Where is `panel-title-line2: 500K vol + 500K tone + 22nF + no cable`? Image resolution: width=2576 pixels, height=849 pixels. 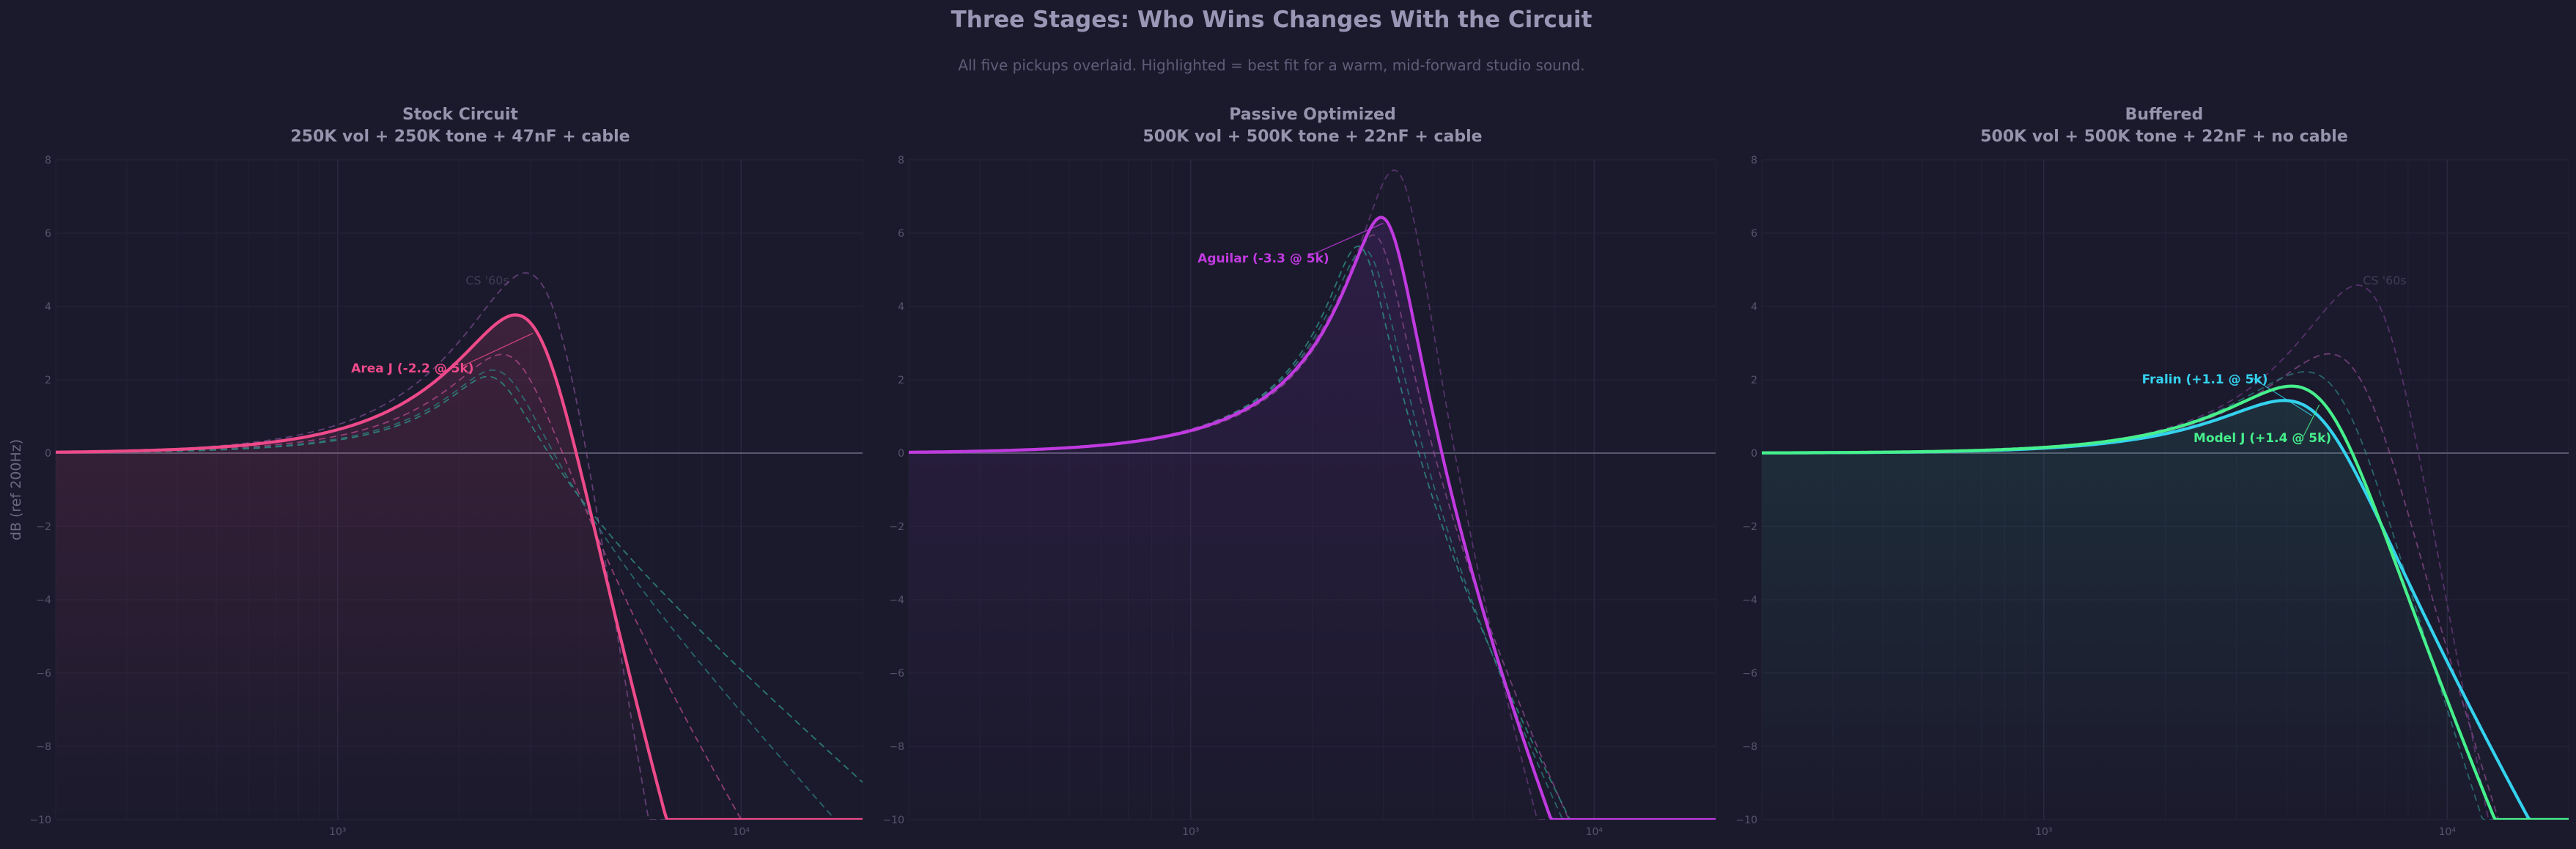 panel-title-line2: 500K vol + 500K tone + 22nF + no cable is located at coordinates (2164, 137).